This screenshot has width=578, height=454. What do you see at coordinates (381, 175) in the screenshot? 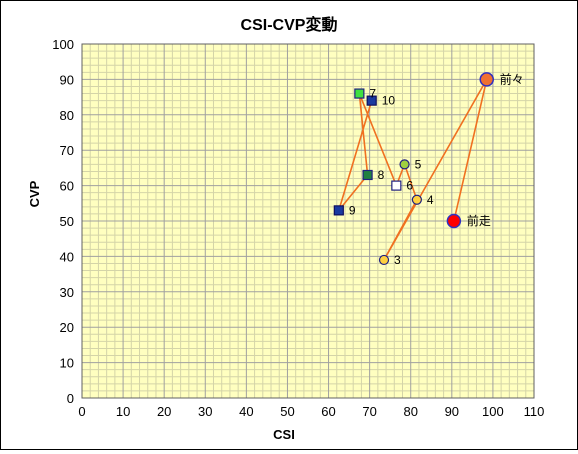
I see `data-point-label: 8` at bounding box center [381, 175].